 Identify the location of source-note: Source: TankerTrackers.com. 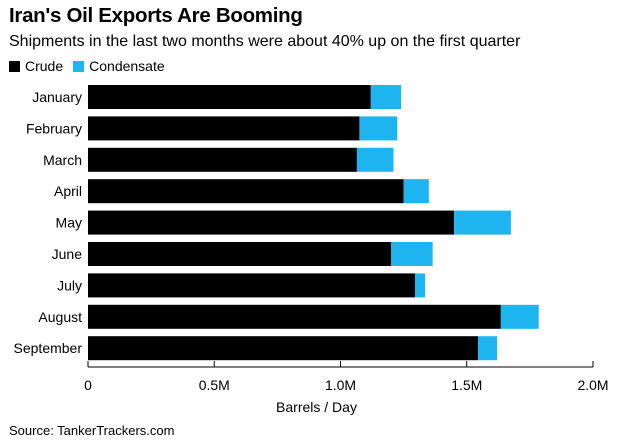
(92, 430).